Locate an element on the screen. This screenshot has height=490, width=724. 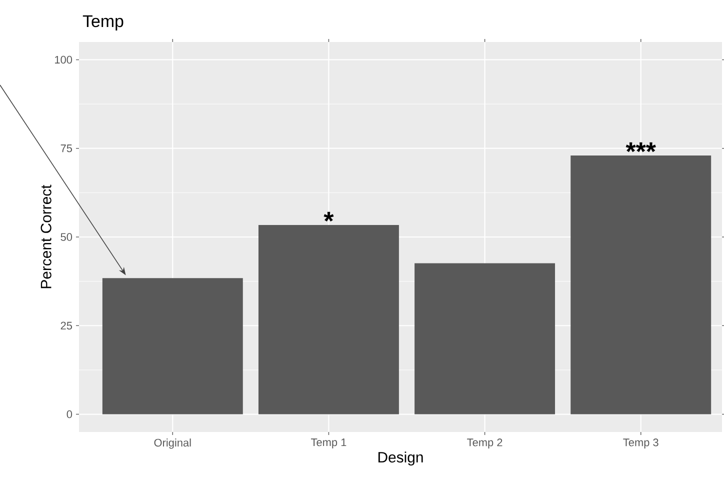
x-tick-label: Temp 3 is located at coordinates (640, 443).